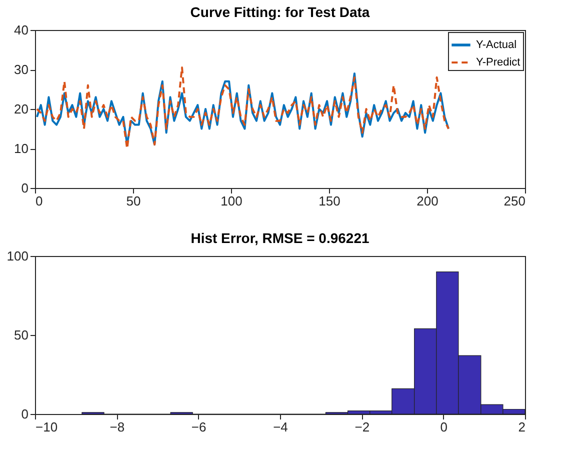  Describe the element at coordinates (117, 427) in the screenshot. I see `x-tick-label: −8` at that location.